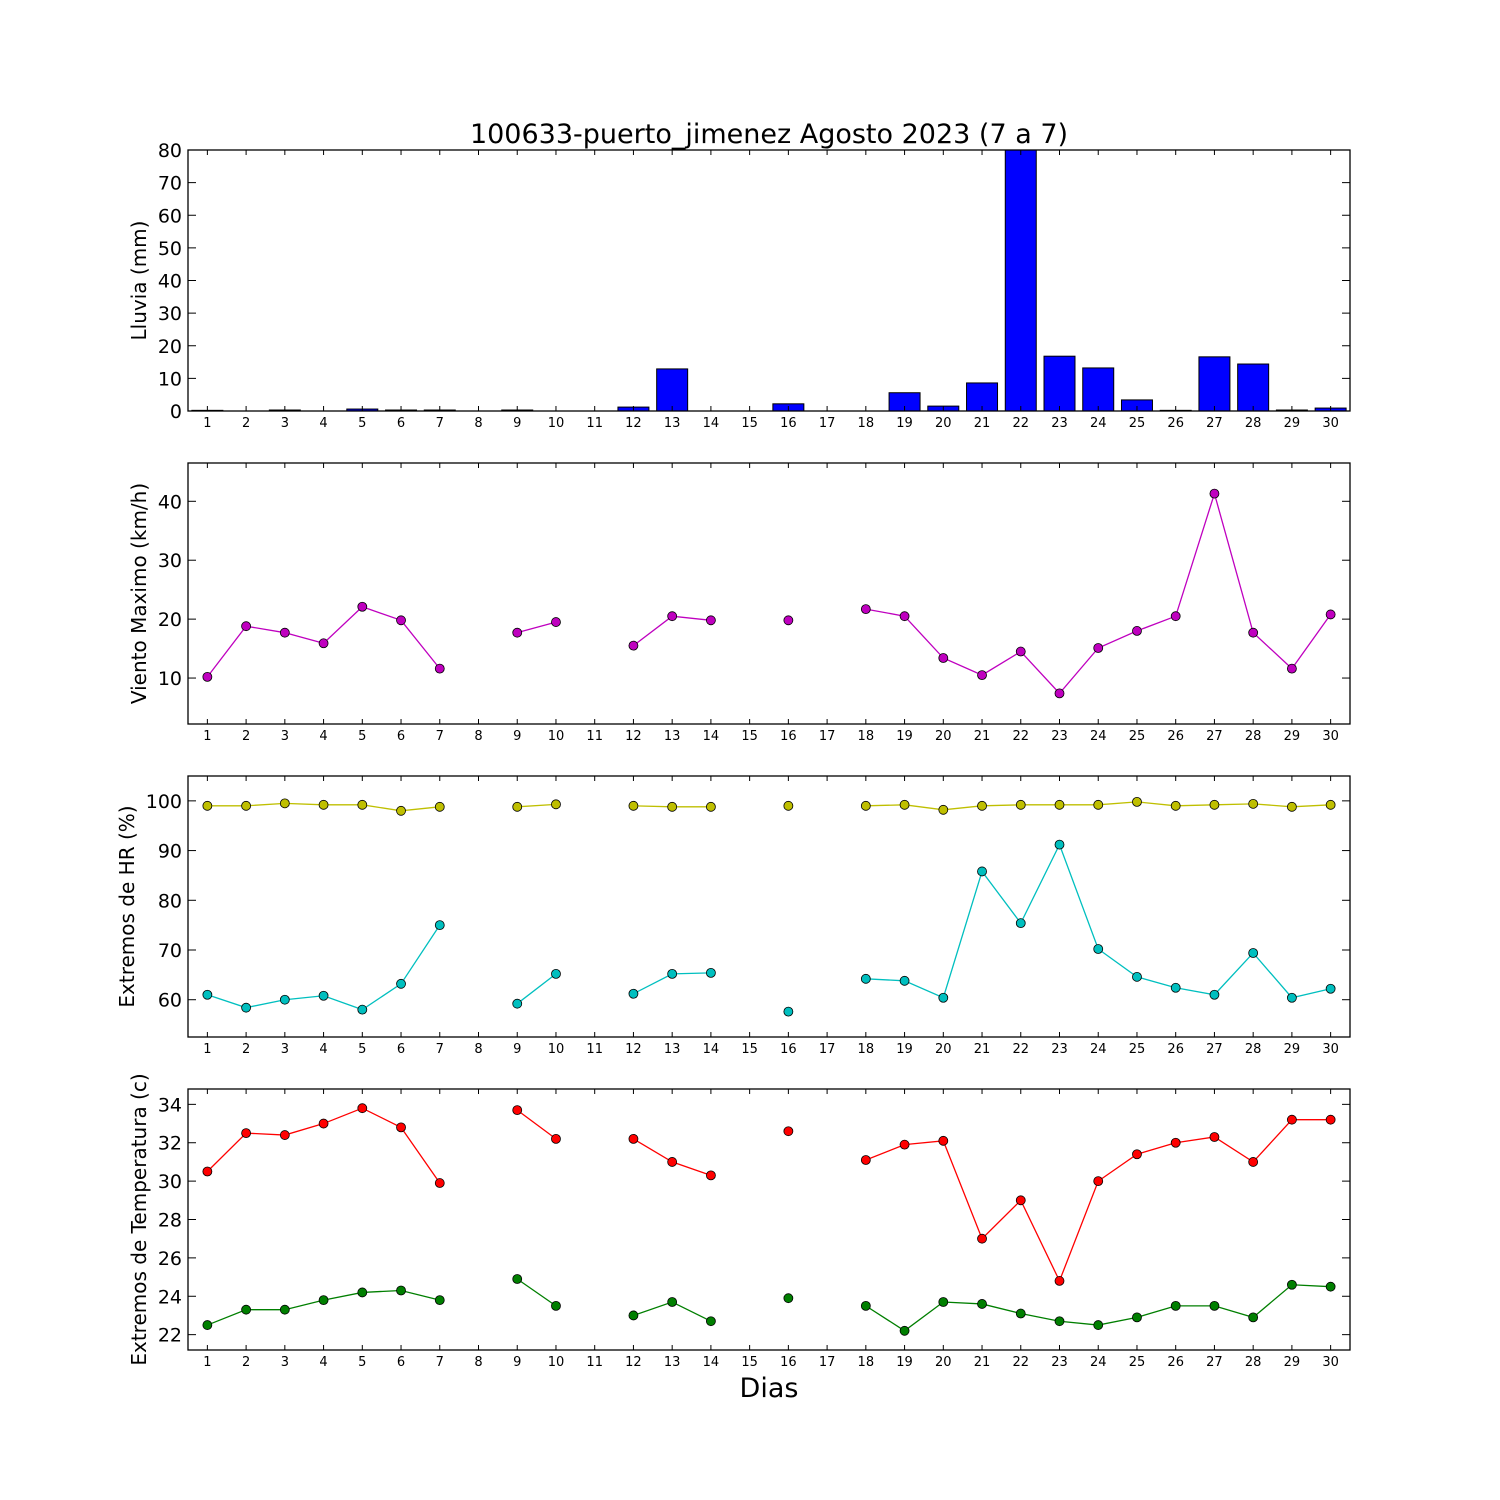 Image resolution: width=1500 pixels, height=1500 pixels. Describe the element at coordinates (285, 1049) in the screenshot. I see `x-tick-label: 3` at that location.